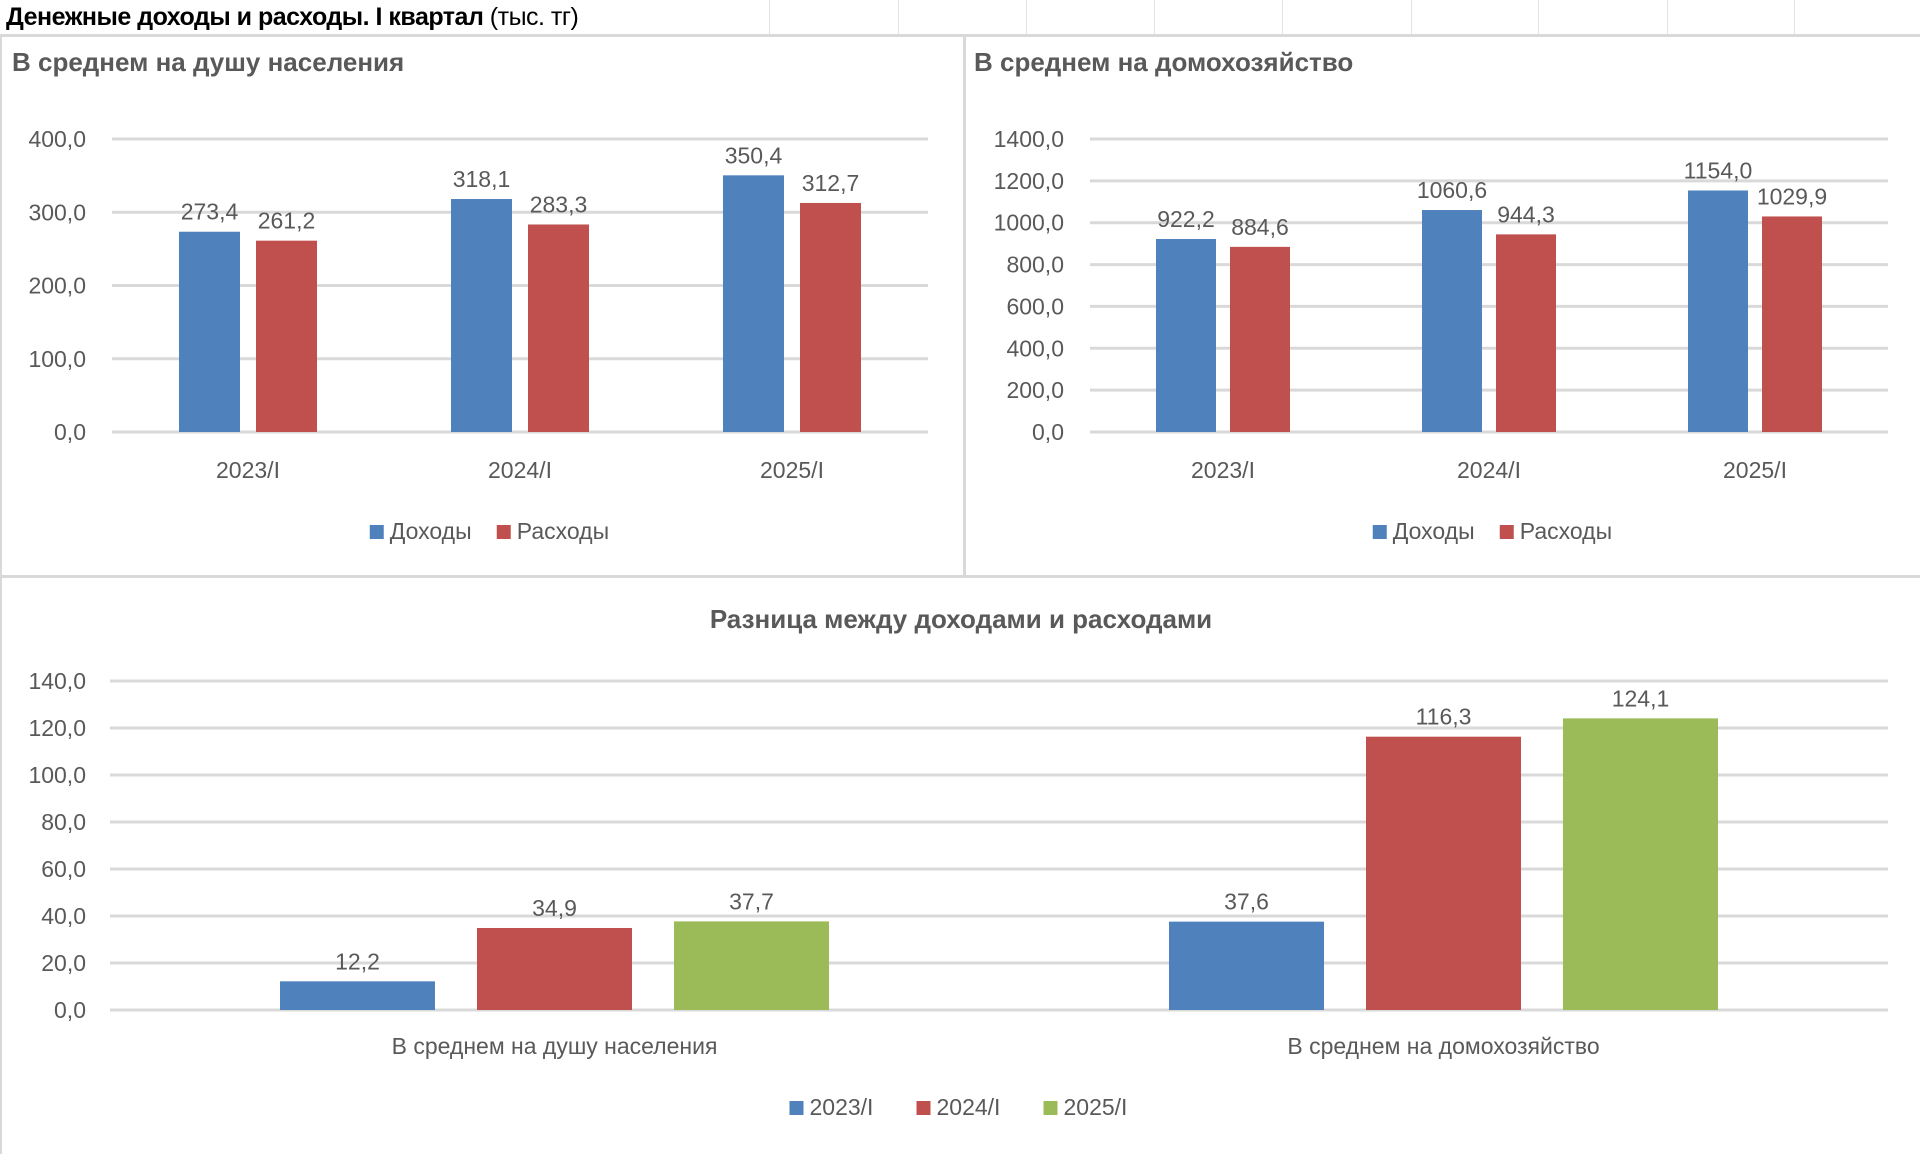  What do you see at coordinates (1164, 62) in the screenshot?
I see `chart-title: В среднем на домохозяйство` at bounding box center [1164, 62].